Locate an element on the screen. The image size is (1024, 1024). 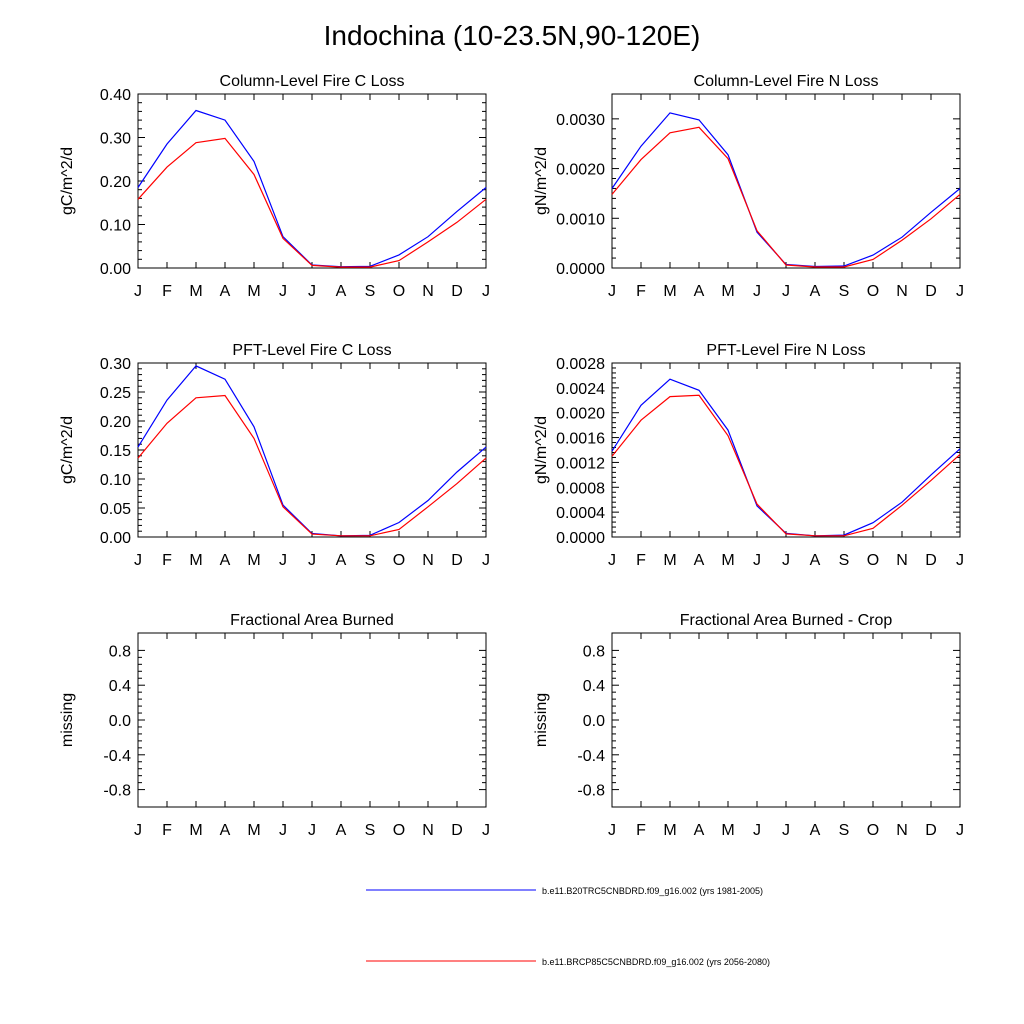
chart-title: Fractional Area Burned - Crop is located at coordinates (786, 620).